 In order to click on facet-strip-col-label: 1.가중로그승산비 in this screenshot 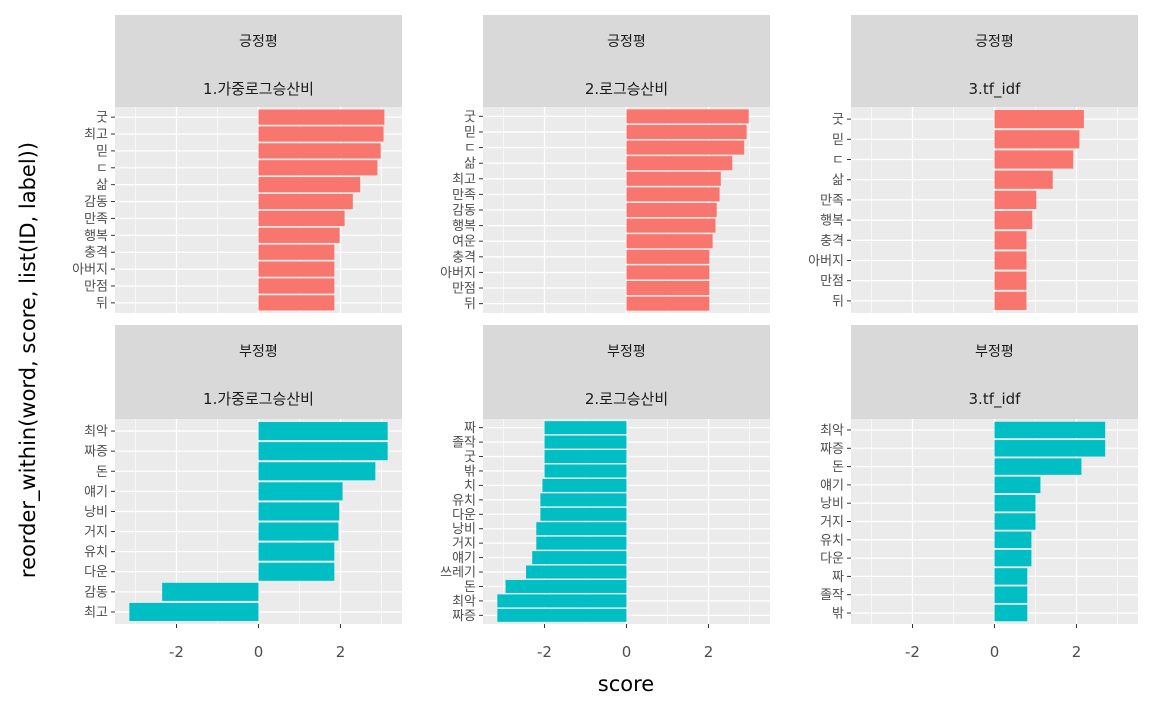, I will do `click(258, 399)`.